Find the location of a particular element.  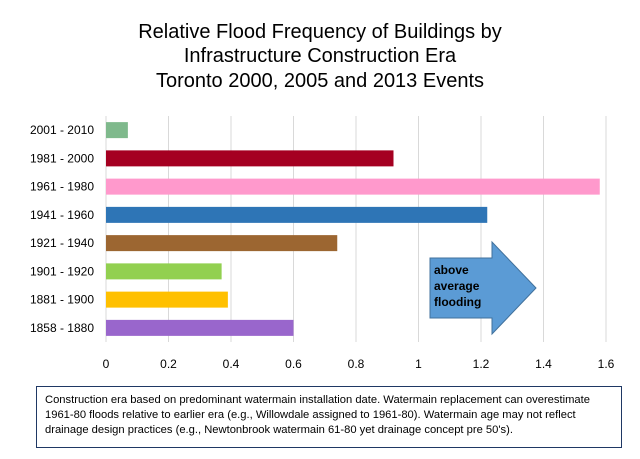

bar-1981-2000 is located at coordinates (250, 158).